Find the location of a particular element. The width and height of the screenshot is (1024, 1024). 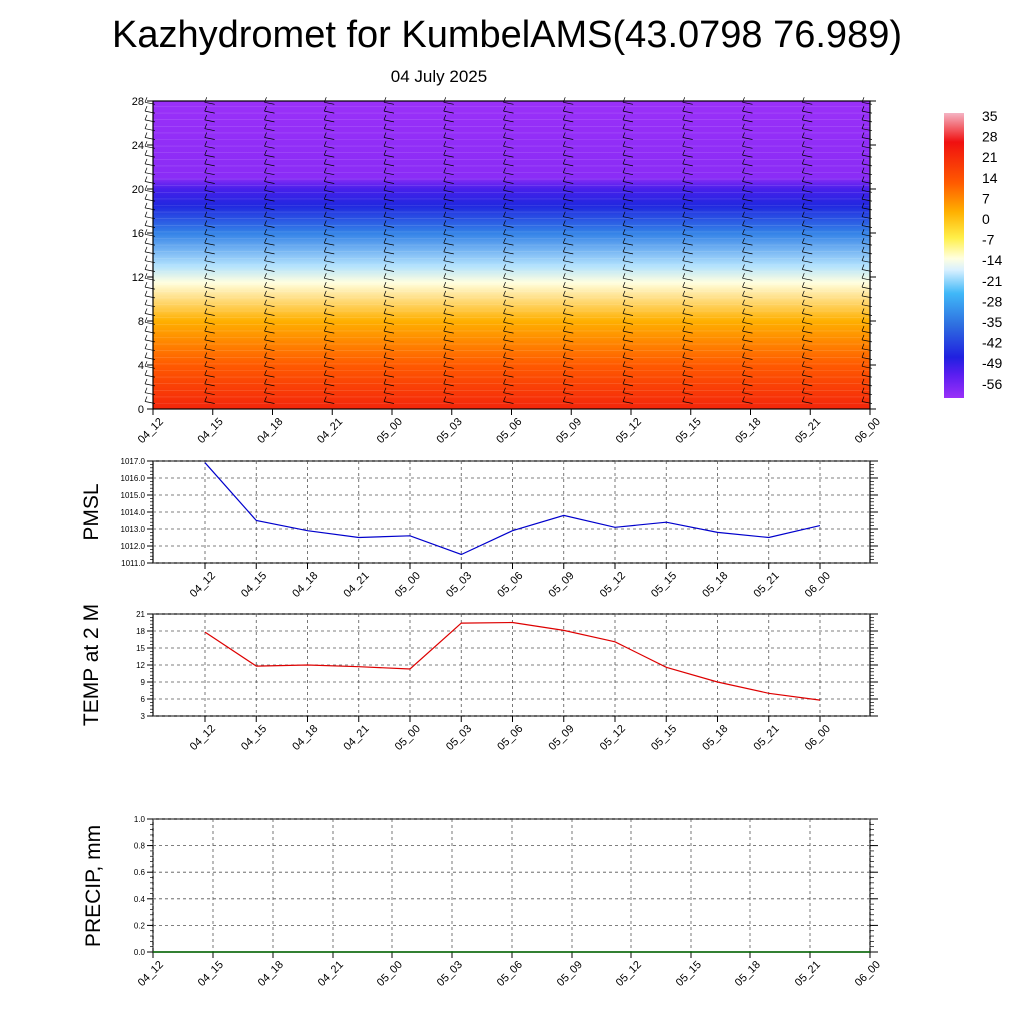

x-tick-label: 04_18 is located at coordinates (271, 974).